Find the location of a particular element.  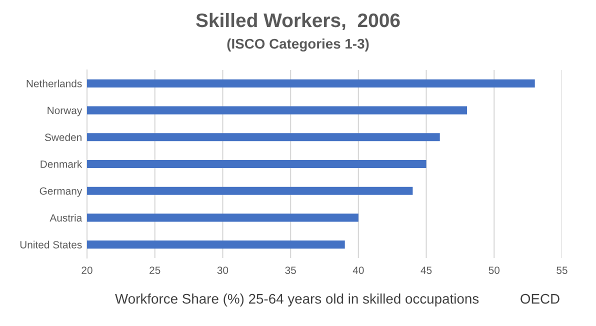

y-tick-label: Netherlands is located at coordinates (54, 84).